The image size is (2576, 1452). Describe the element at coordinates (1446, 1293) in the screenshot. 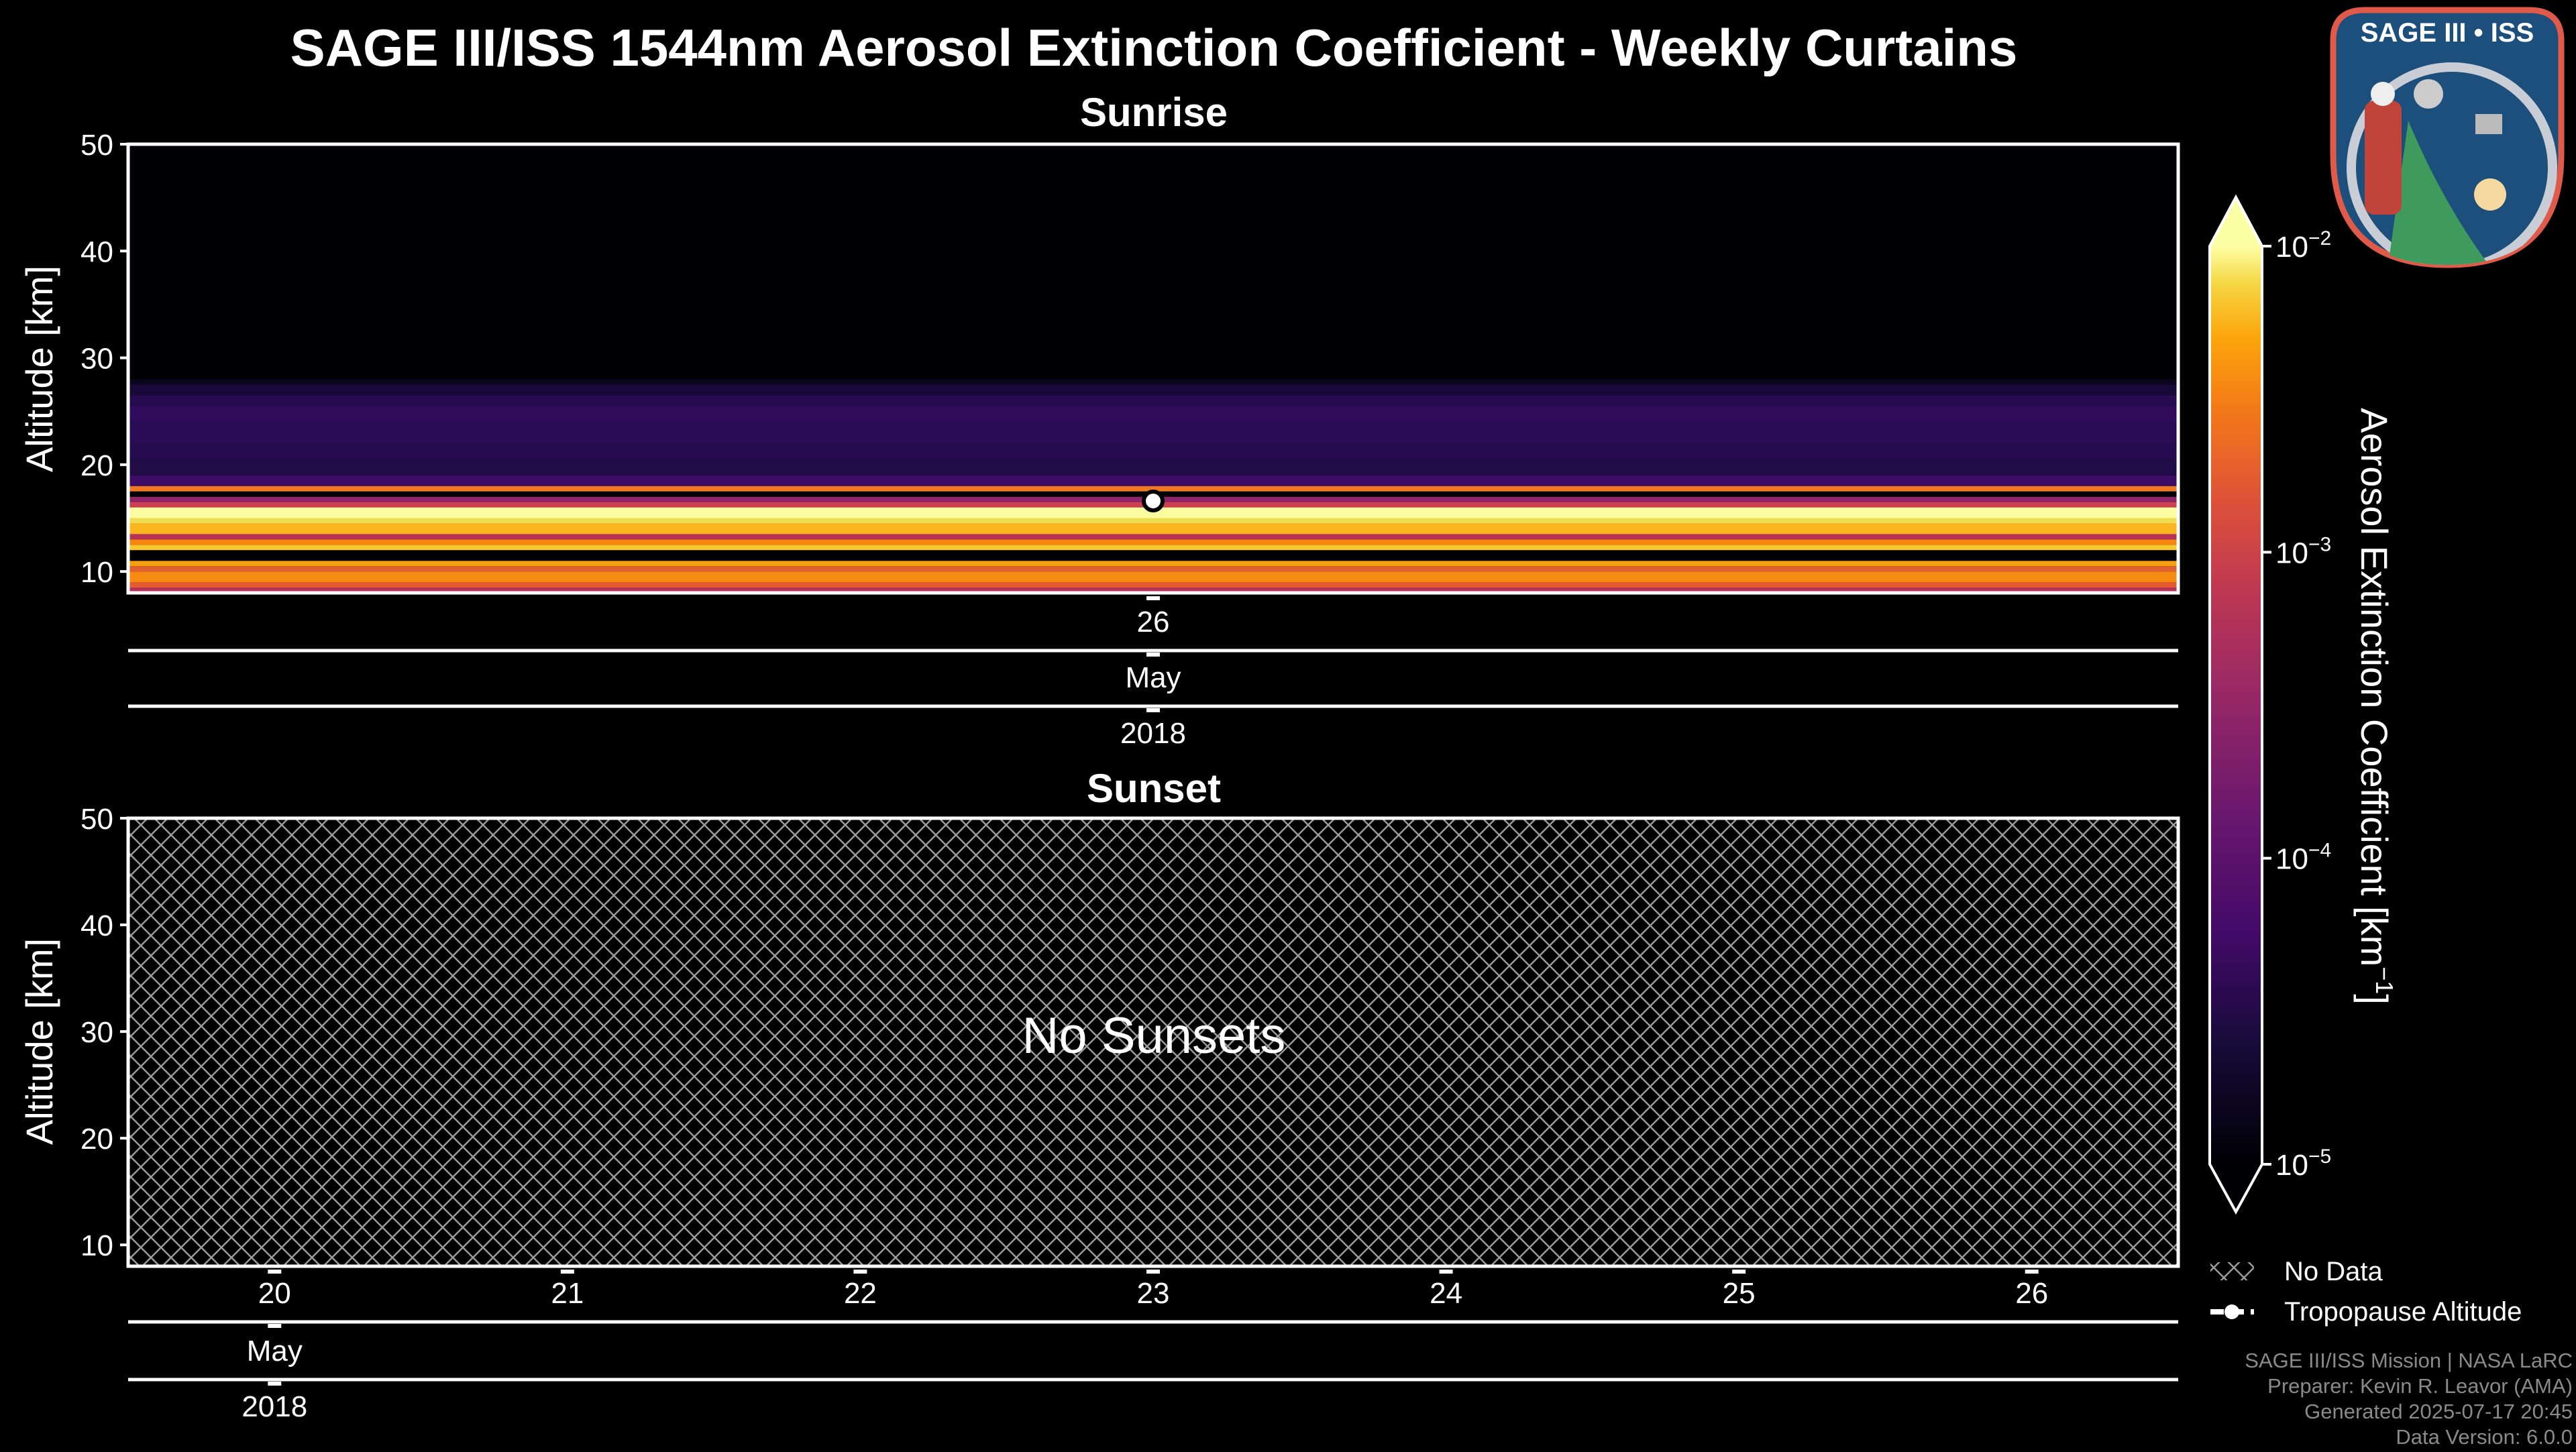

I see `x-tick-label: 24` at that location.